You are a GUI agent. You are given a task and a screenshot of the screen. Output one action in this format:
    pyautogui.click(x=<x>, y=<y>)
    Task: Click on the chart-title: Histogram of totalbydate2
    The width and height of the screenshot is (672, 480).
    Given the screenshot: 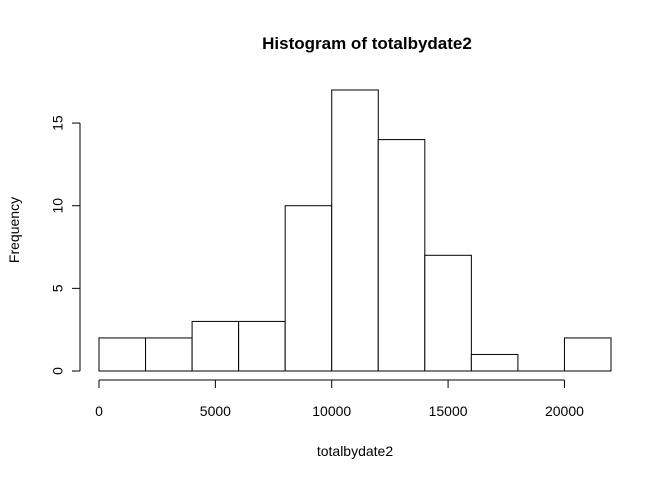 What is the action you would take?
    pyautogui.click(x=367, y=43)
    